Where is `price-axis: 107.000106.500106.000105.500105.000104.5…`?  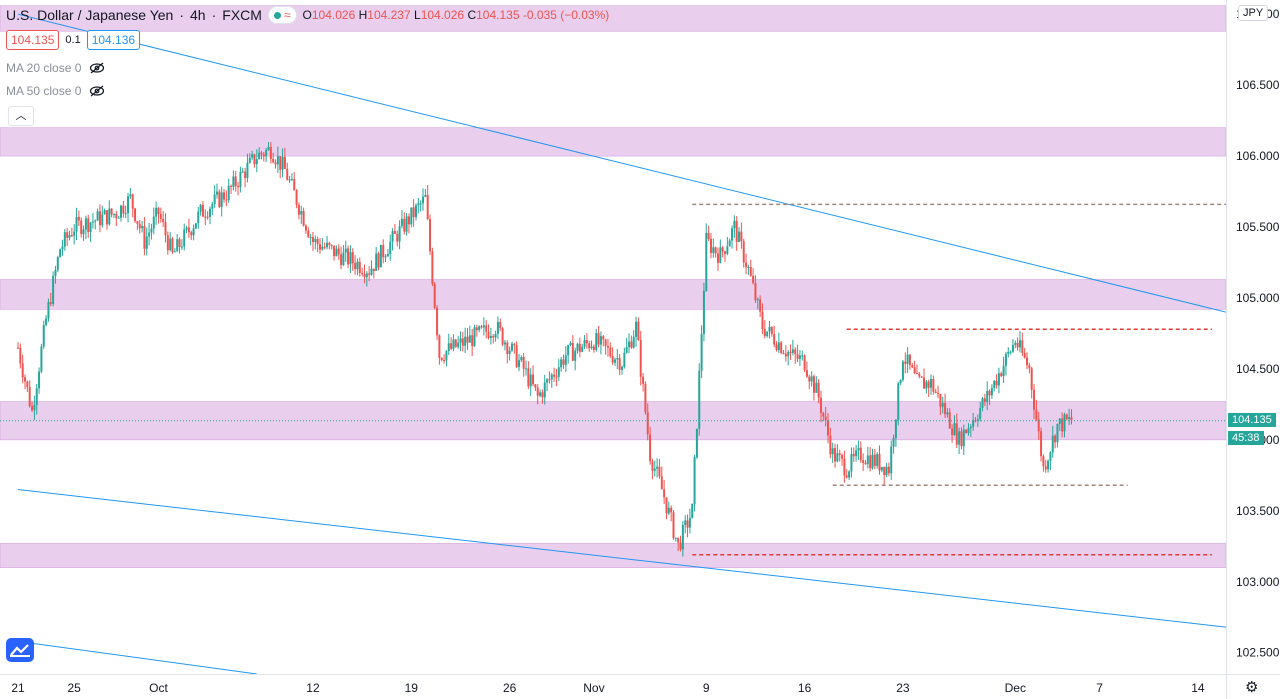 price-axis: 107.000106.500106.000105.500105.000104.5… is located at coordinates (1253, 337).